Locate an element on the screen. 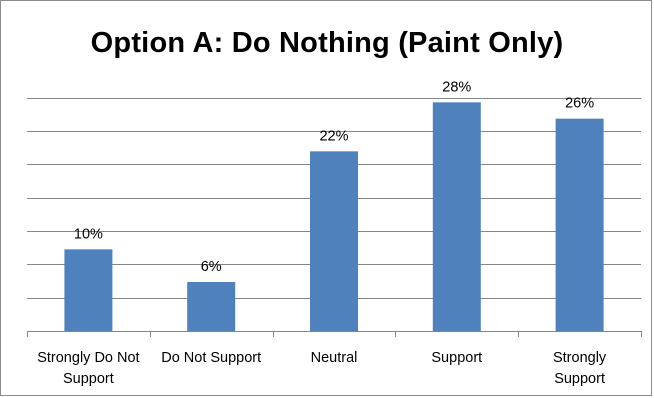  category-label-line: Neutral is located at coordinates (334, 358).